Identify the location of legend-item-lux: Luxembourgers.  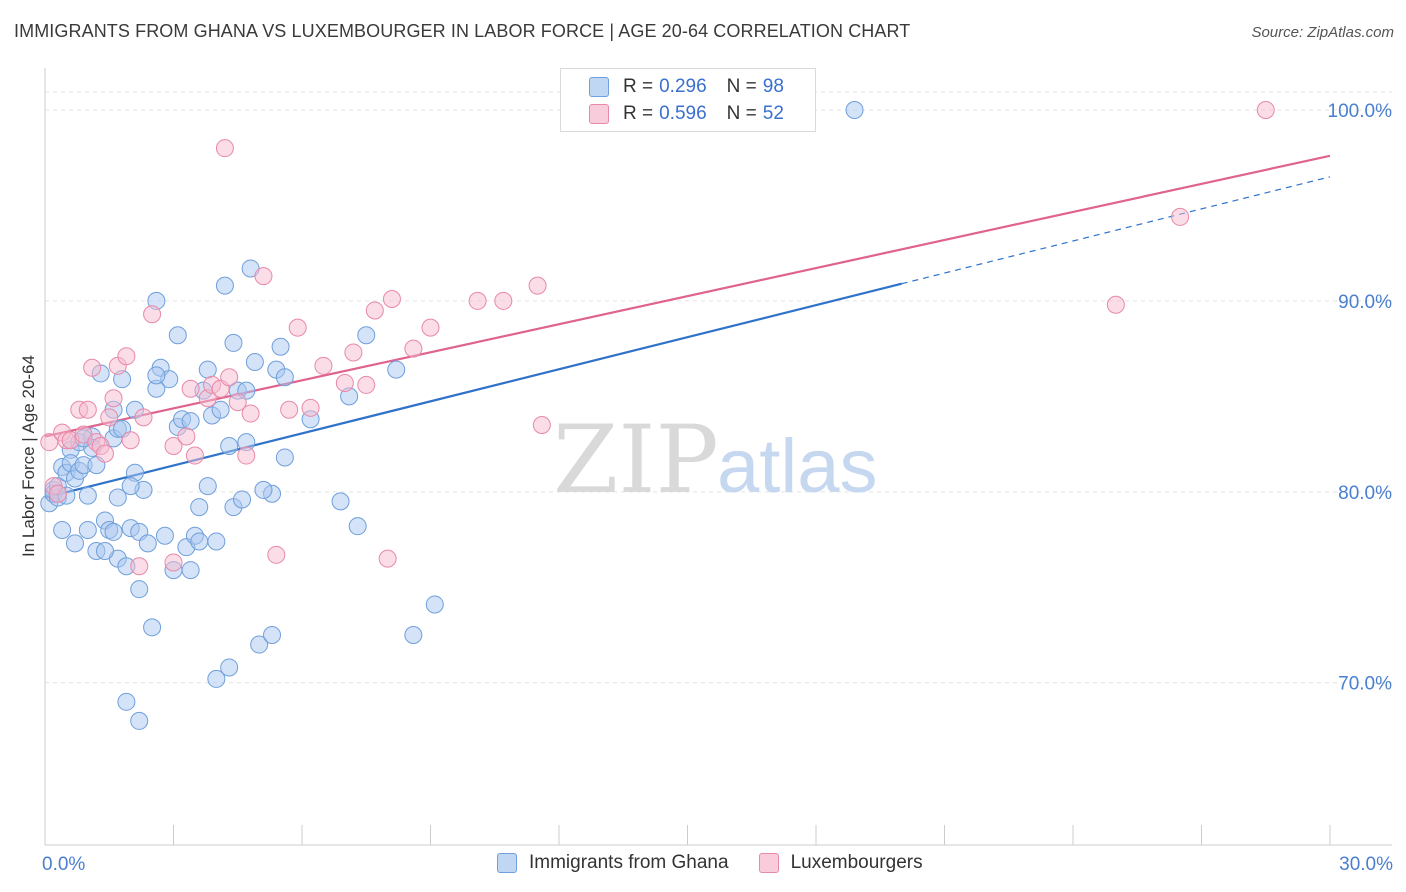
(840, 863).